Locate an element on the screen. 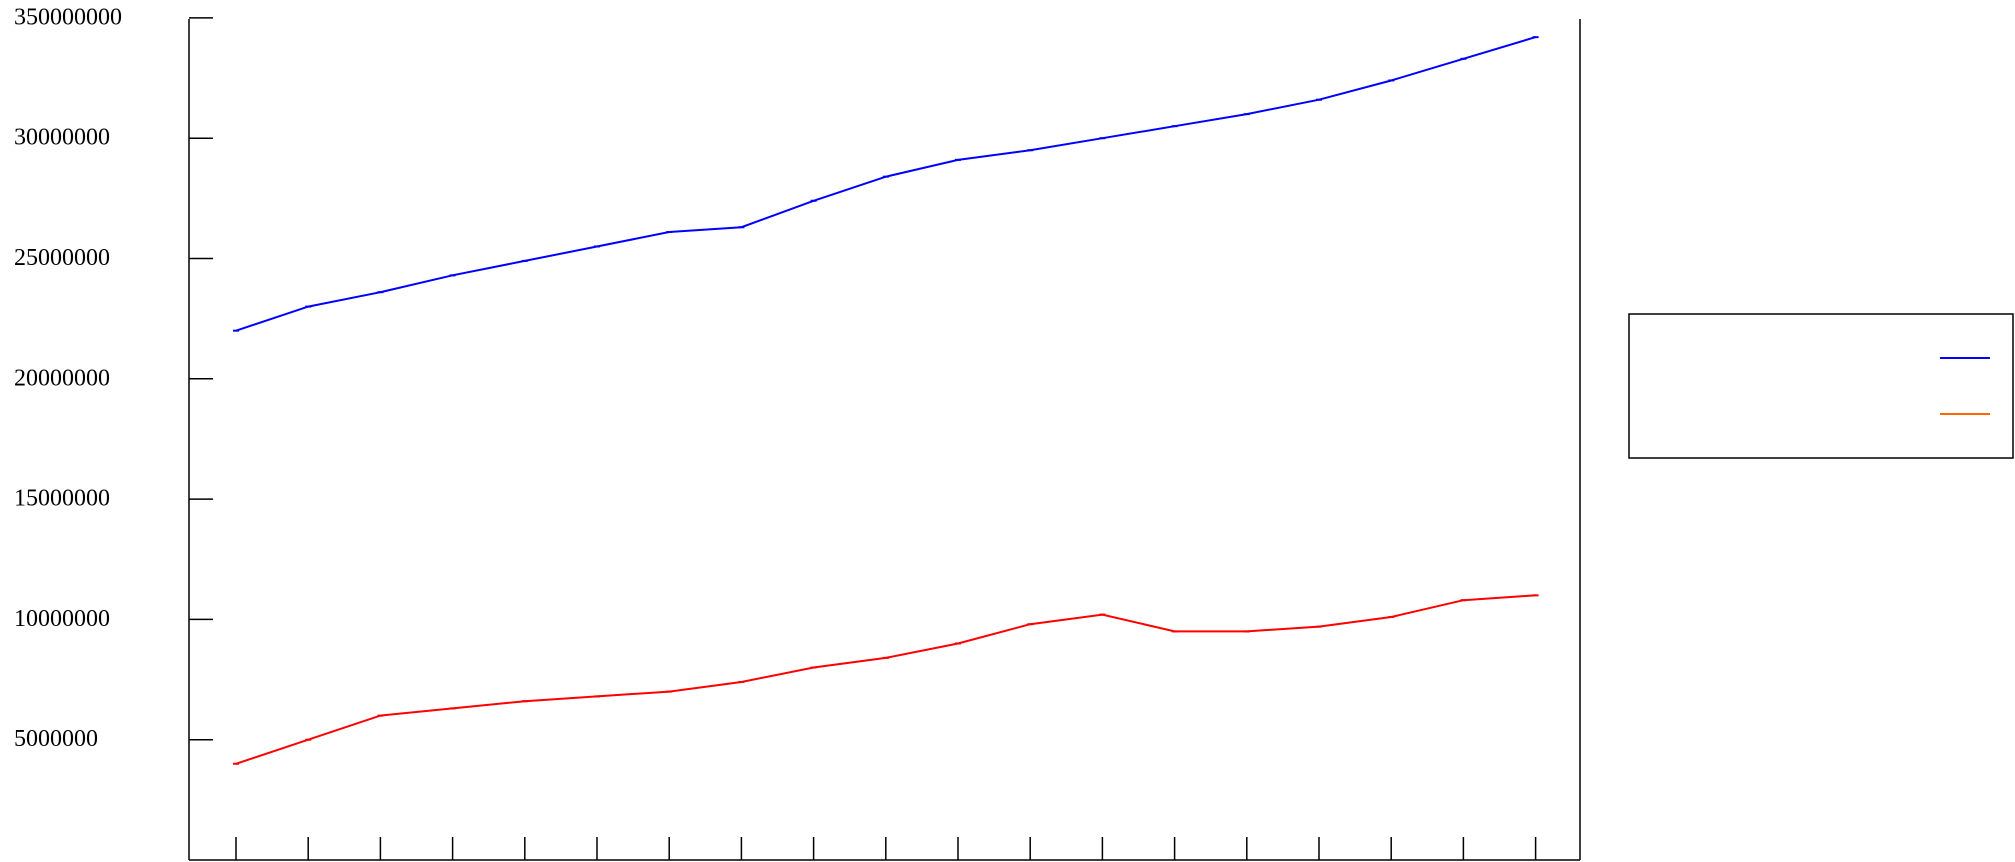  y-tick-label: 350000000 is located at coordinates (68, 17).